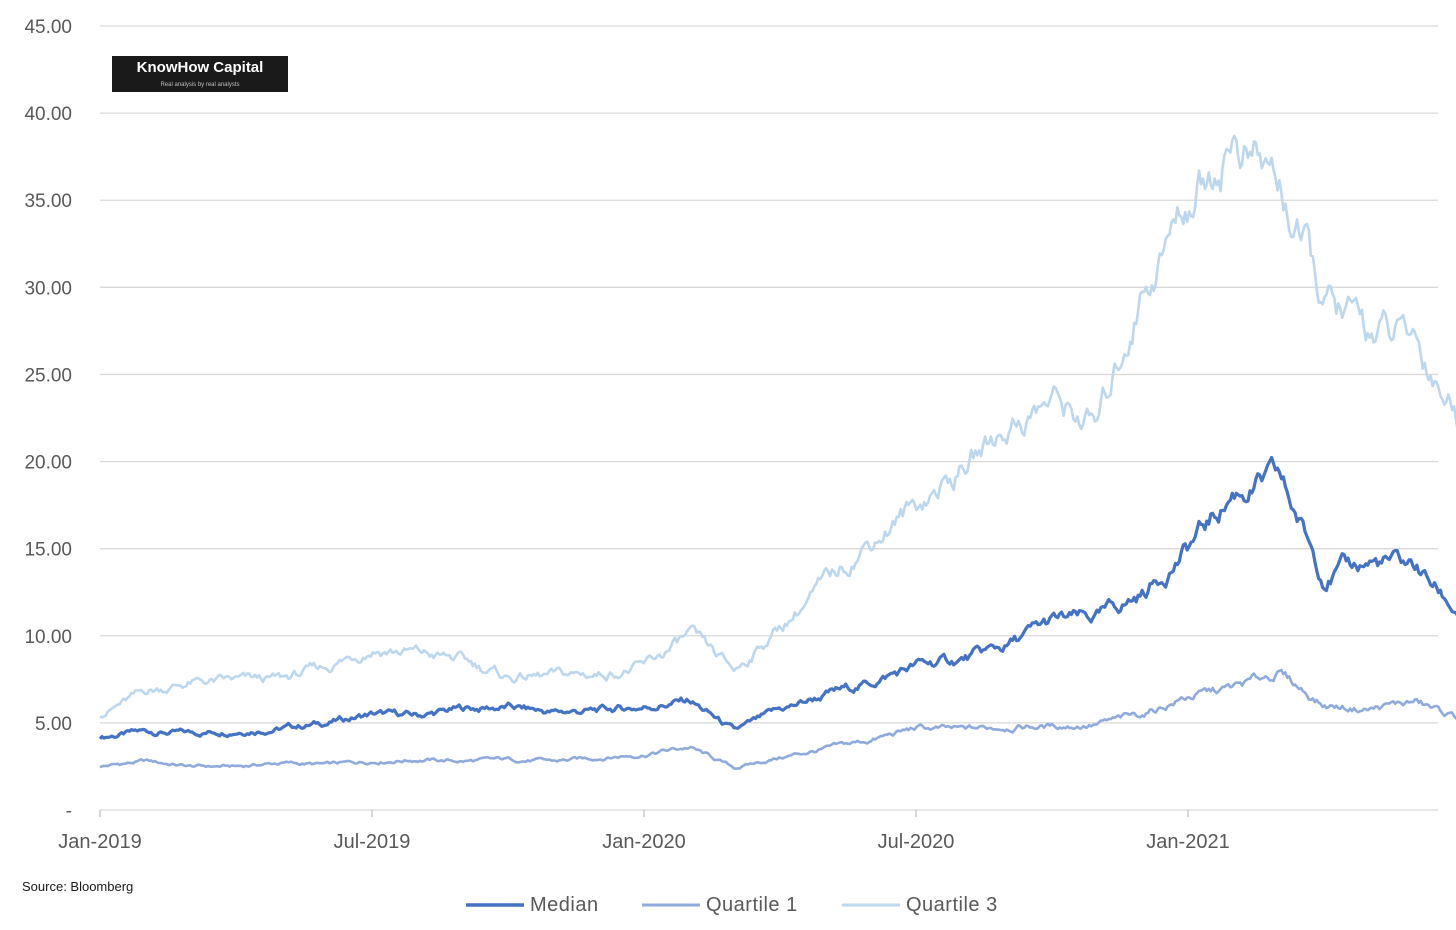 The image size is (1456, 930). What do you see at coordinates (643, 842) in the screenshot?
I see `x-tick-label: Jan-2020` at bounding box center [643, 842].